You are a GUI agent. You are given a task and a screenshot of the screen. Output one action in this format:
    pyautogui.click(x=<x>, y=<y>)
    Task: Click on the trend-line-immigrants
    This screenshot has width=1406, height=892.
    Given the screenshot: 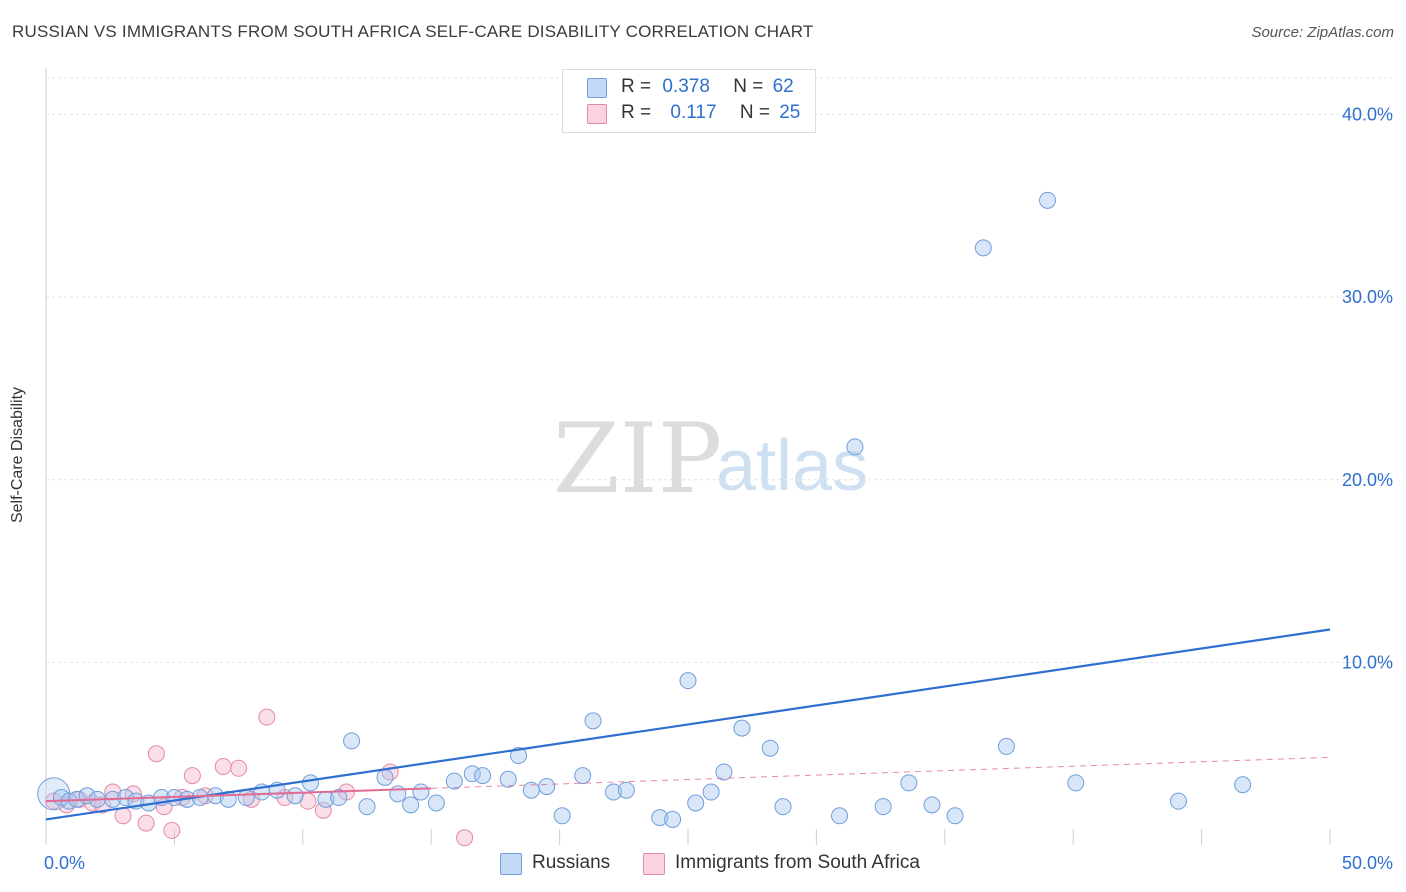 What is the action you would take?
    pyautogui.click(x=238, y=795)
    